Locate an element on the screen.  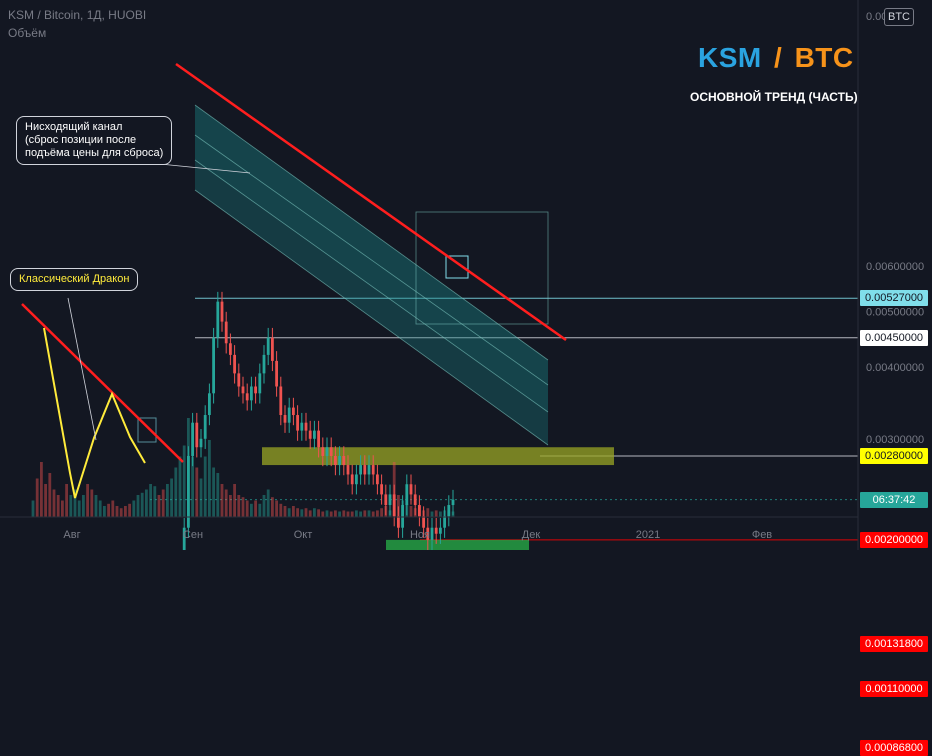
y-tick-label: 0.00600000 is located at coordinates (895, 267).